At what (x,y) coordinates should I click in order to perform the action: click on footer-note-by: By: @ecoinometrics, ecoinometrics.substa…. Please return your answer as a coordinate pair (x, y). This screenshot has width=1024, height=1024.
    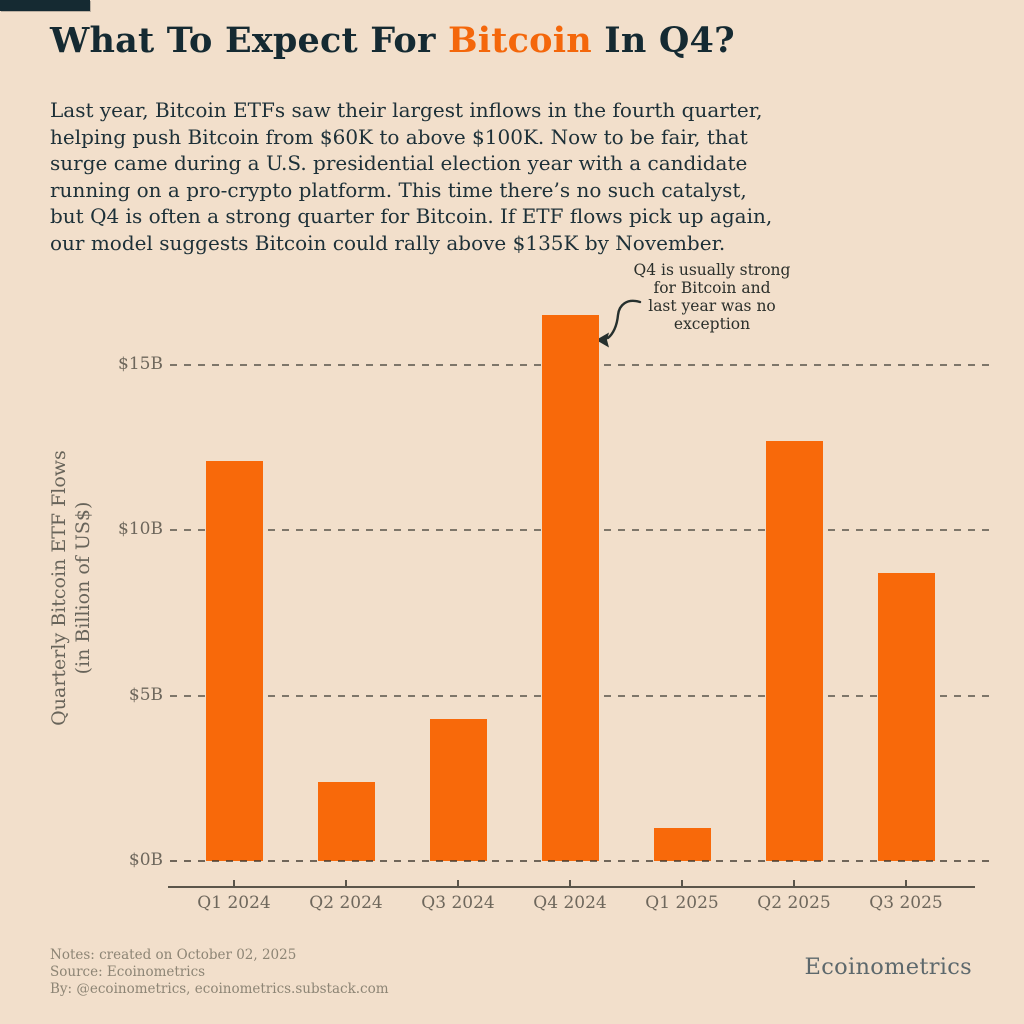
    Looking at the image, I should click on (219, 989).